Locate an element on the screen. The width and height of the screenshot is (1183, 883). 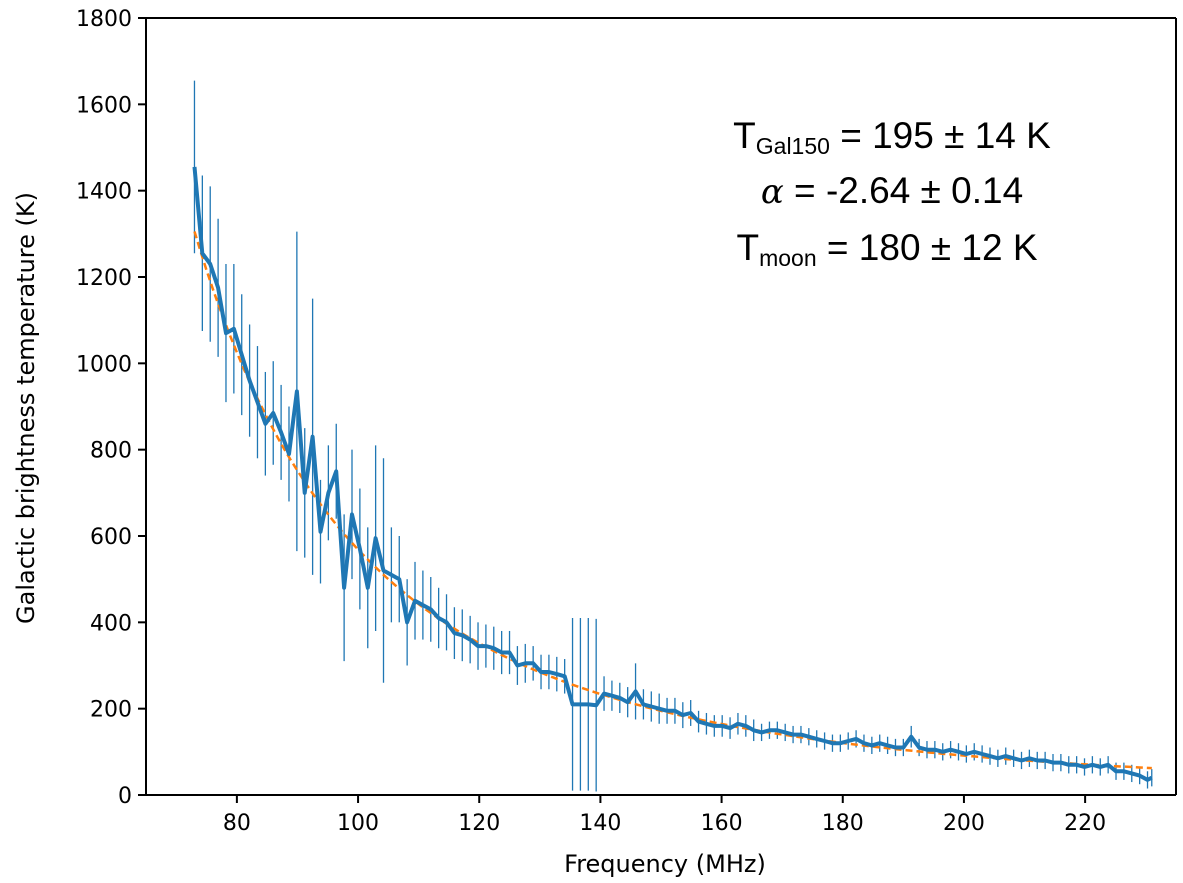
x-tick-label: 100 is located at coordinates (358, 823).